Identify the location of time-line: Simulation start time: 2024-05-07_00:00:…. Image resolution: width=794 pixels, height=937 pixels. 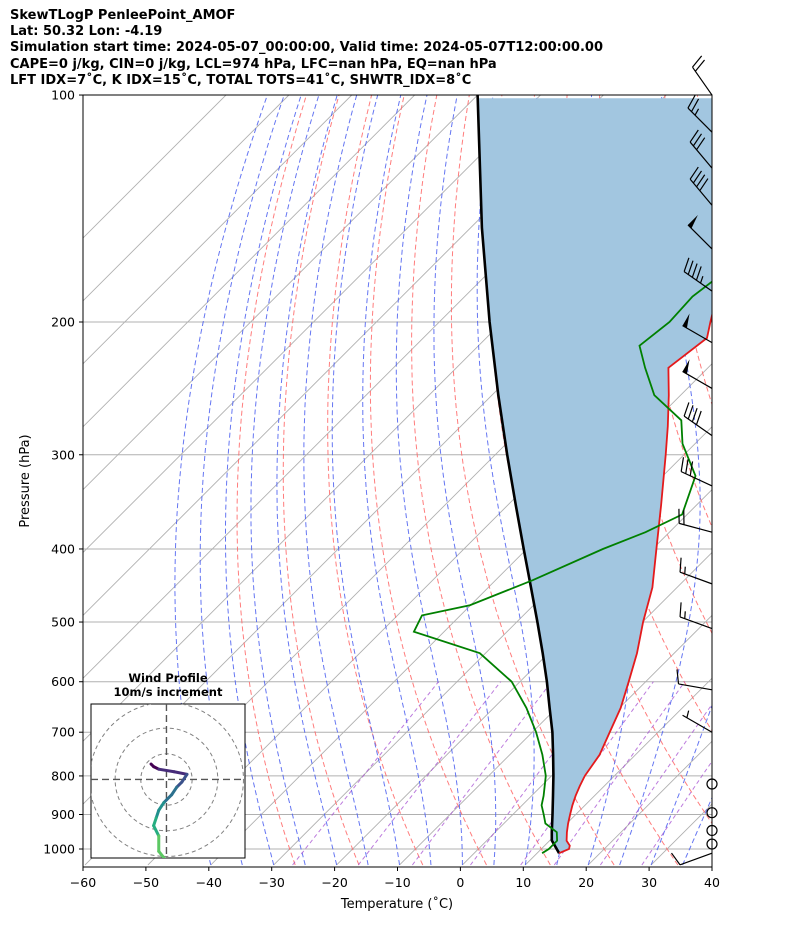
(306, 48).